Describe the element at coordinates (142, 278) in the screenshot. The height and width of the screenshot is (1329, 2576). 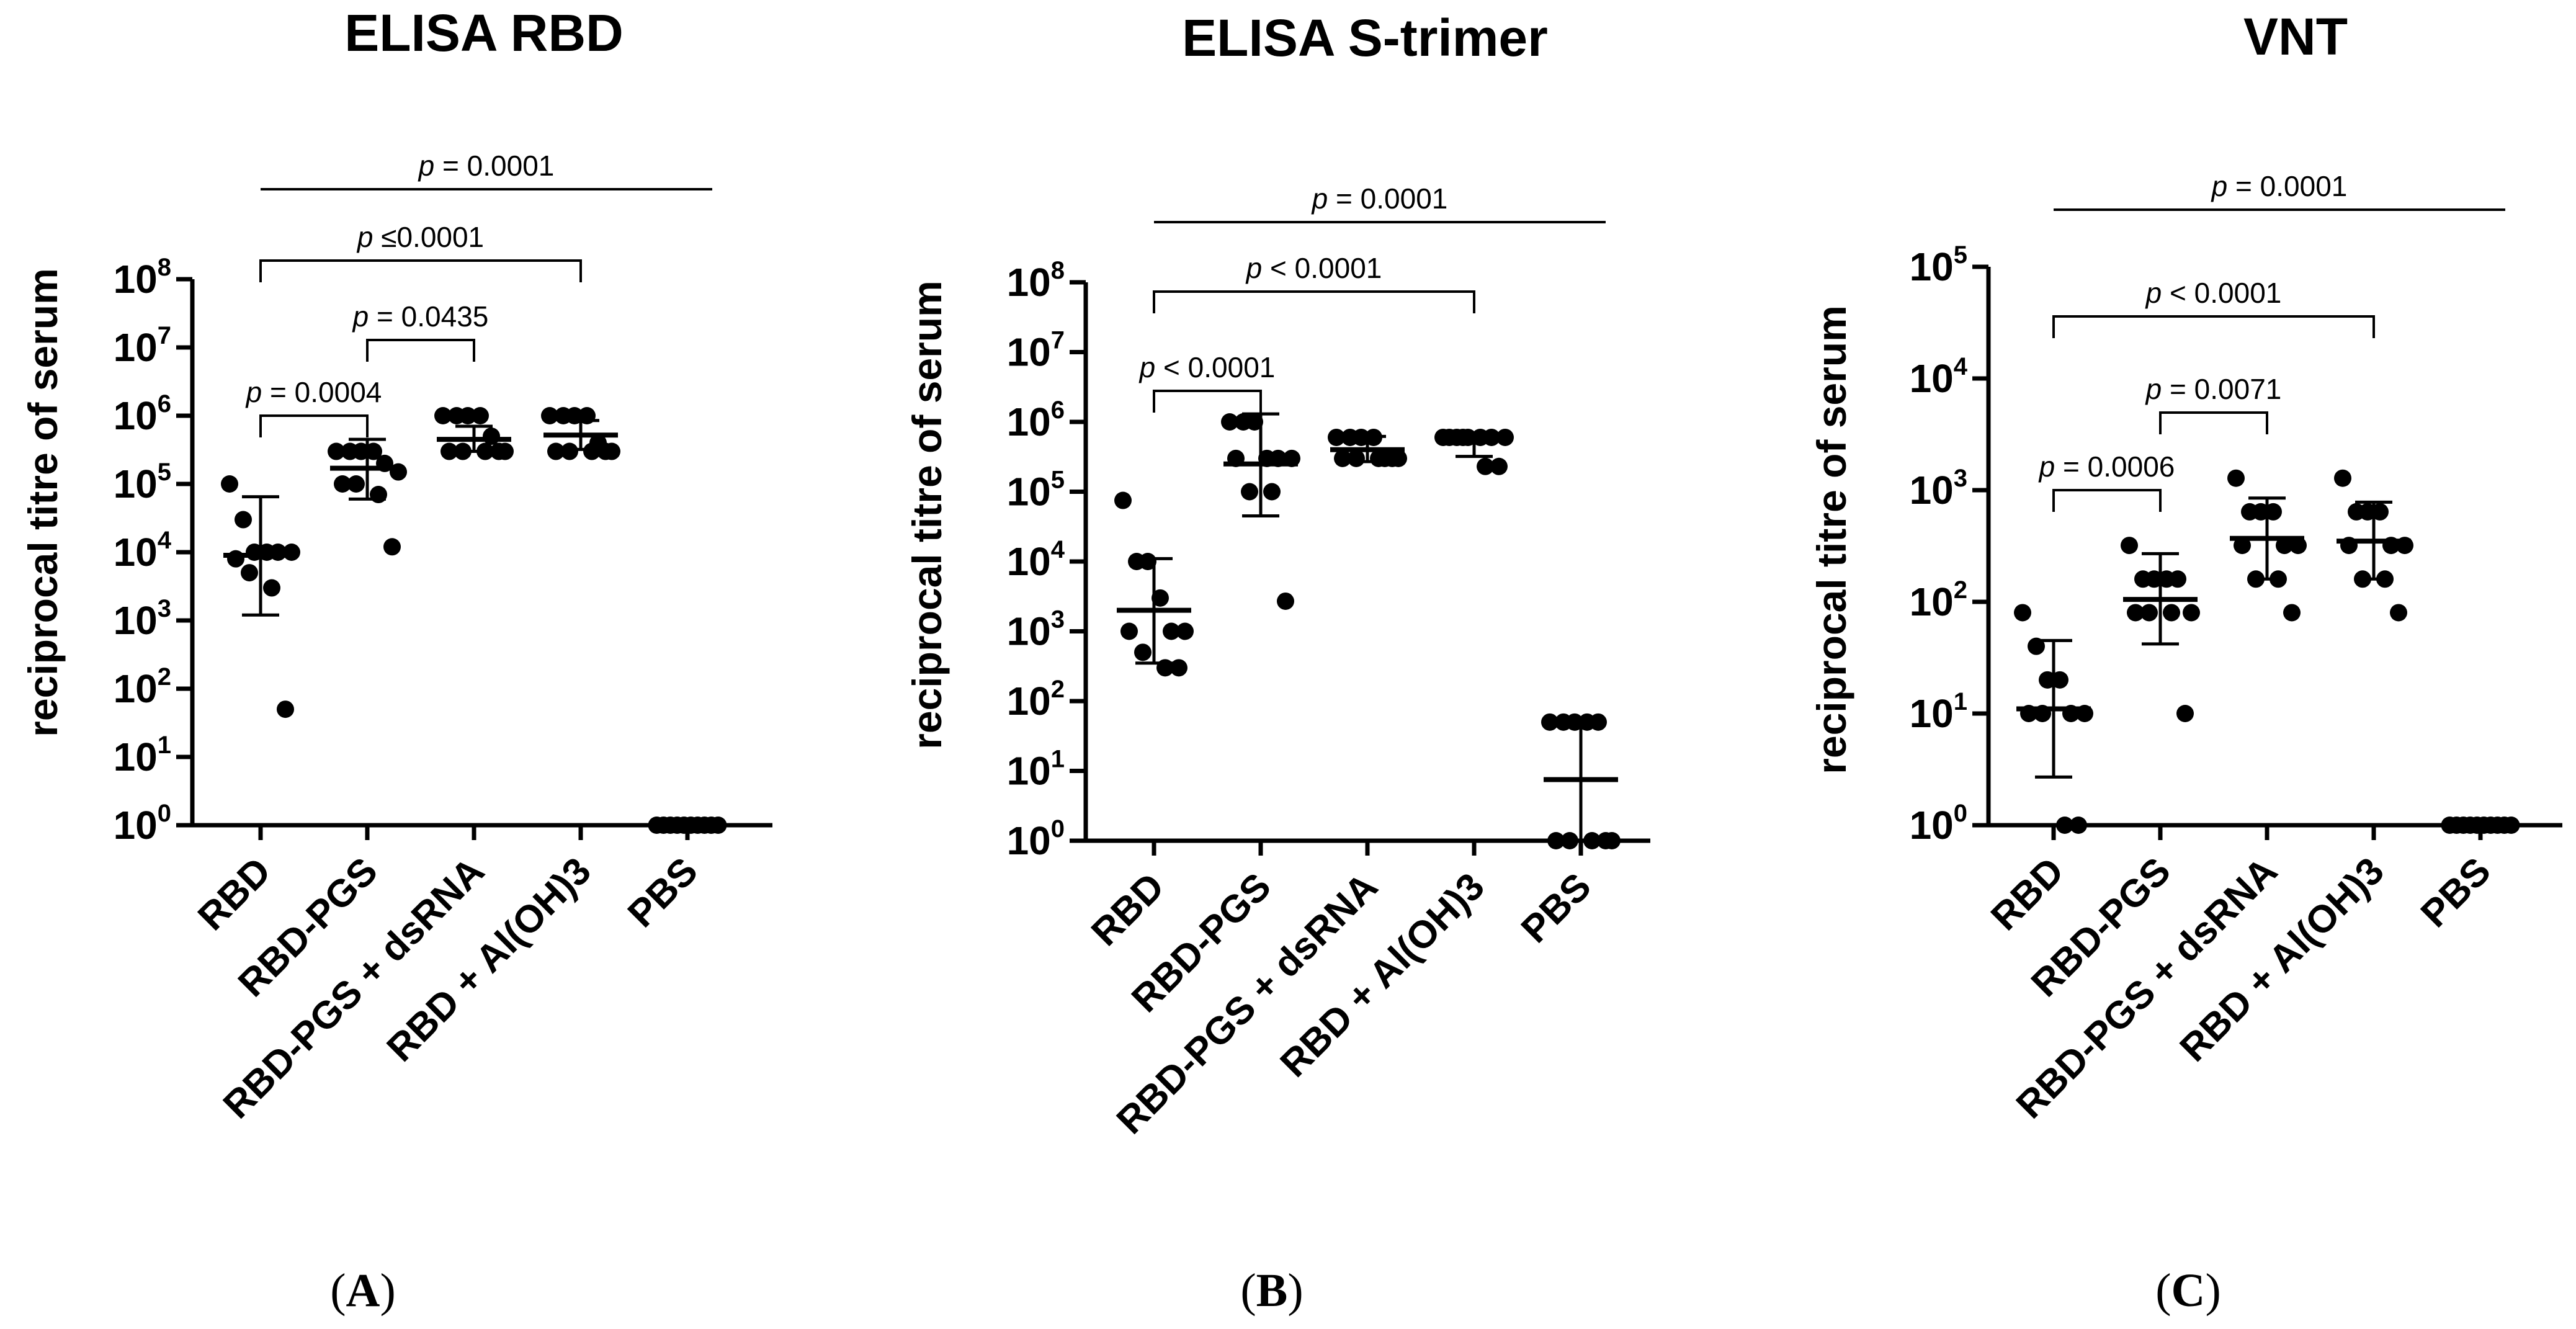
I see `y-tick-label: 10⁸` at that location.